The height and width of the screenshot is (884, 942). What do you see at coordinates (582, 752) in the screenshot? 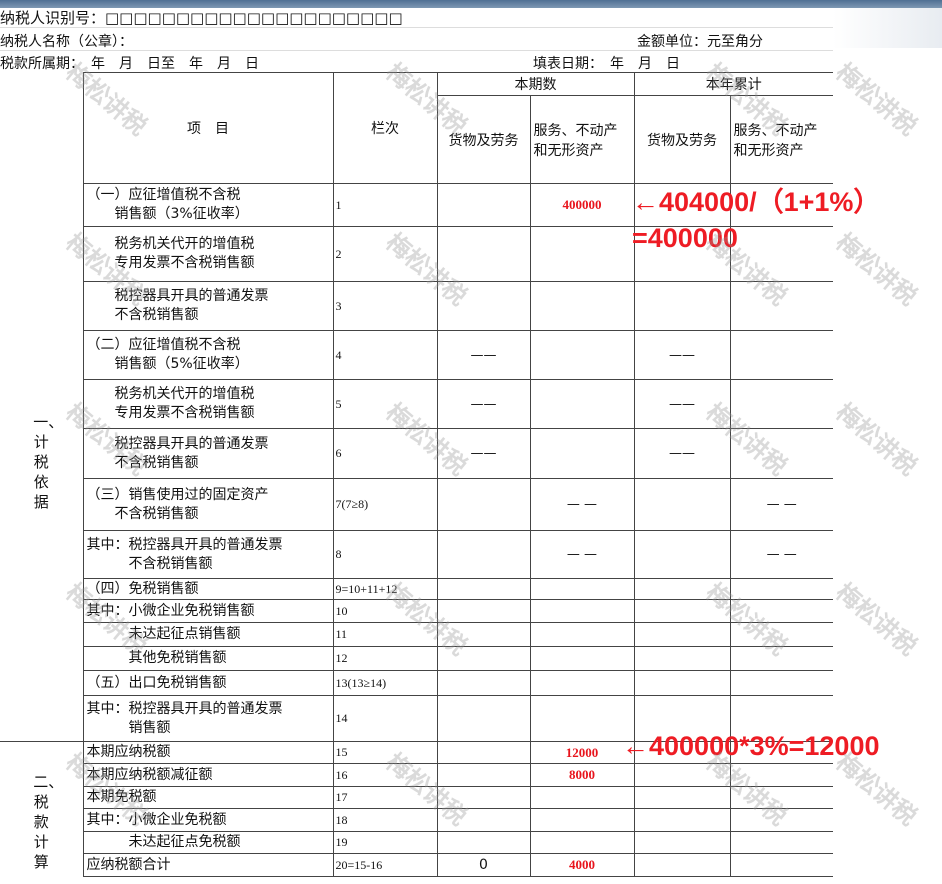
I see `cell-current-services: 12000` at bounding box center [582, 752].